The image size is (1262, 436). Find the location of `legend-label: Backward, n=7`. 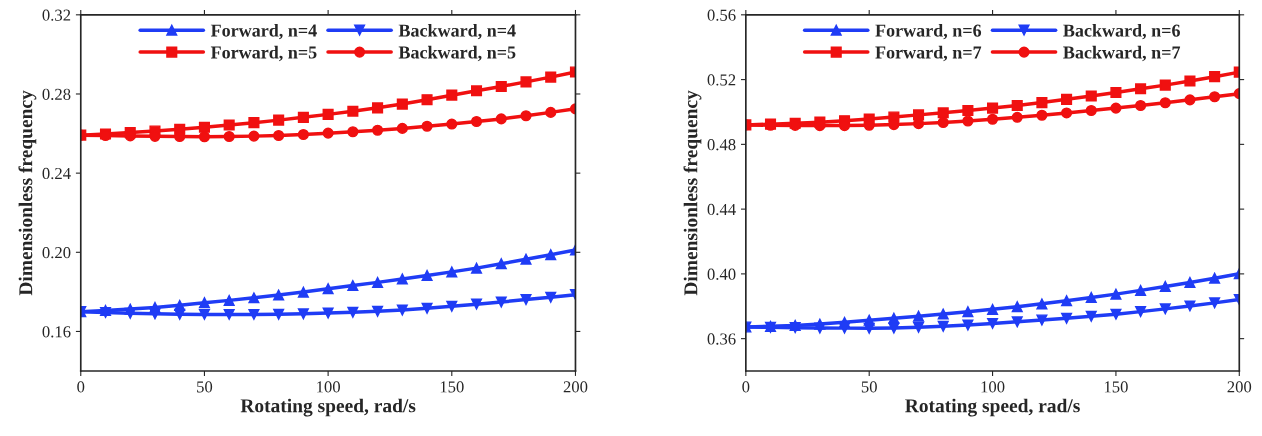

legend-label: Backward, n=7 is located at coordinates (1122, 53).